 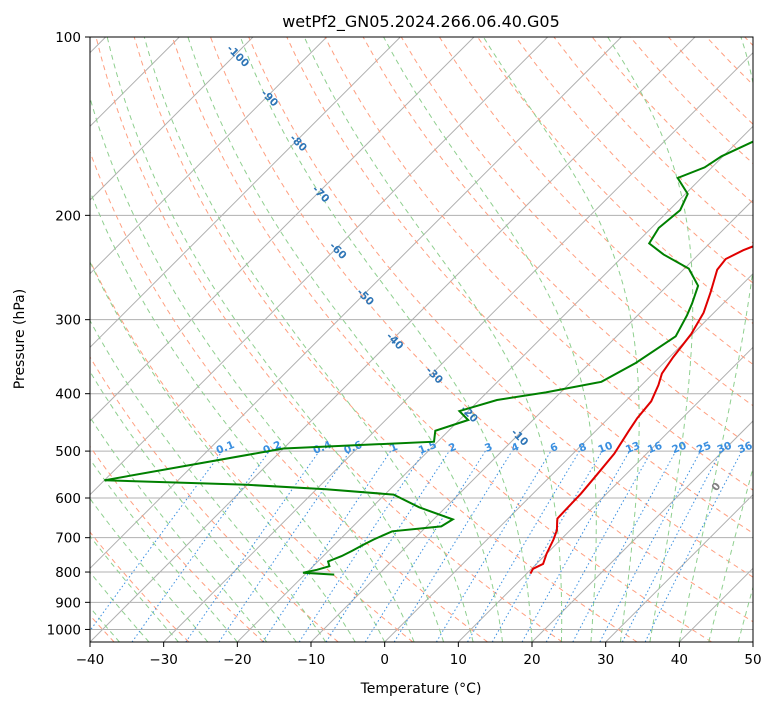 What do you see at coordinates (64, 630) in the screenshot?
I see `y-tick-label: 1000` at bounding box center [64, 630].